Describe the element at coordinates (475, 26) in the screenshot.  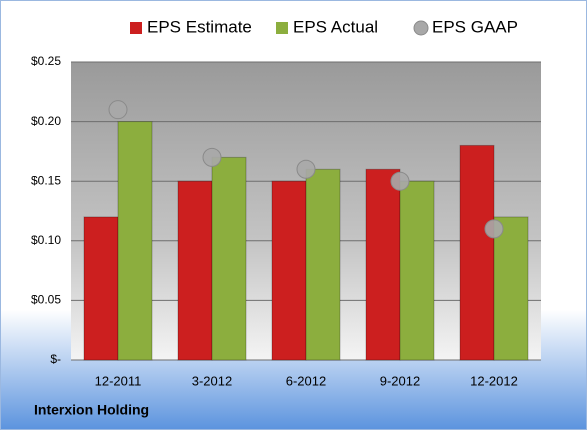
I see `legend-label: EPS GAAP` at that location.